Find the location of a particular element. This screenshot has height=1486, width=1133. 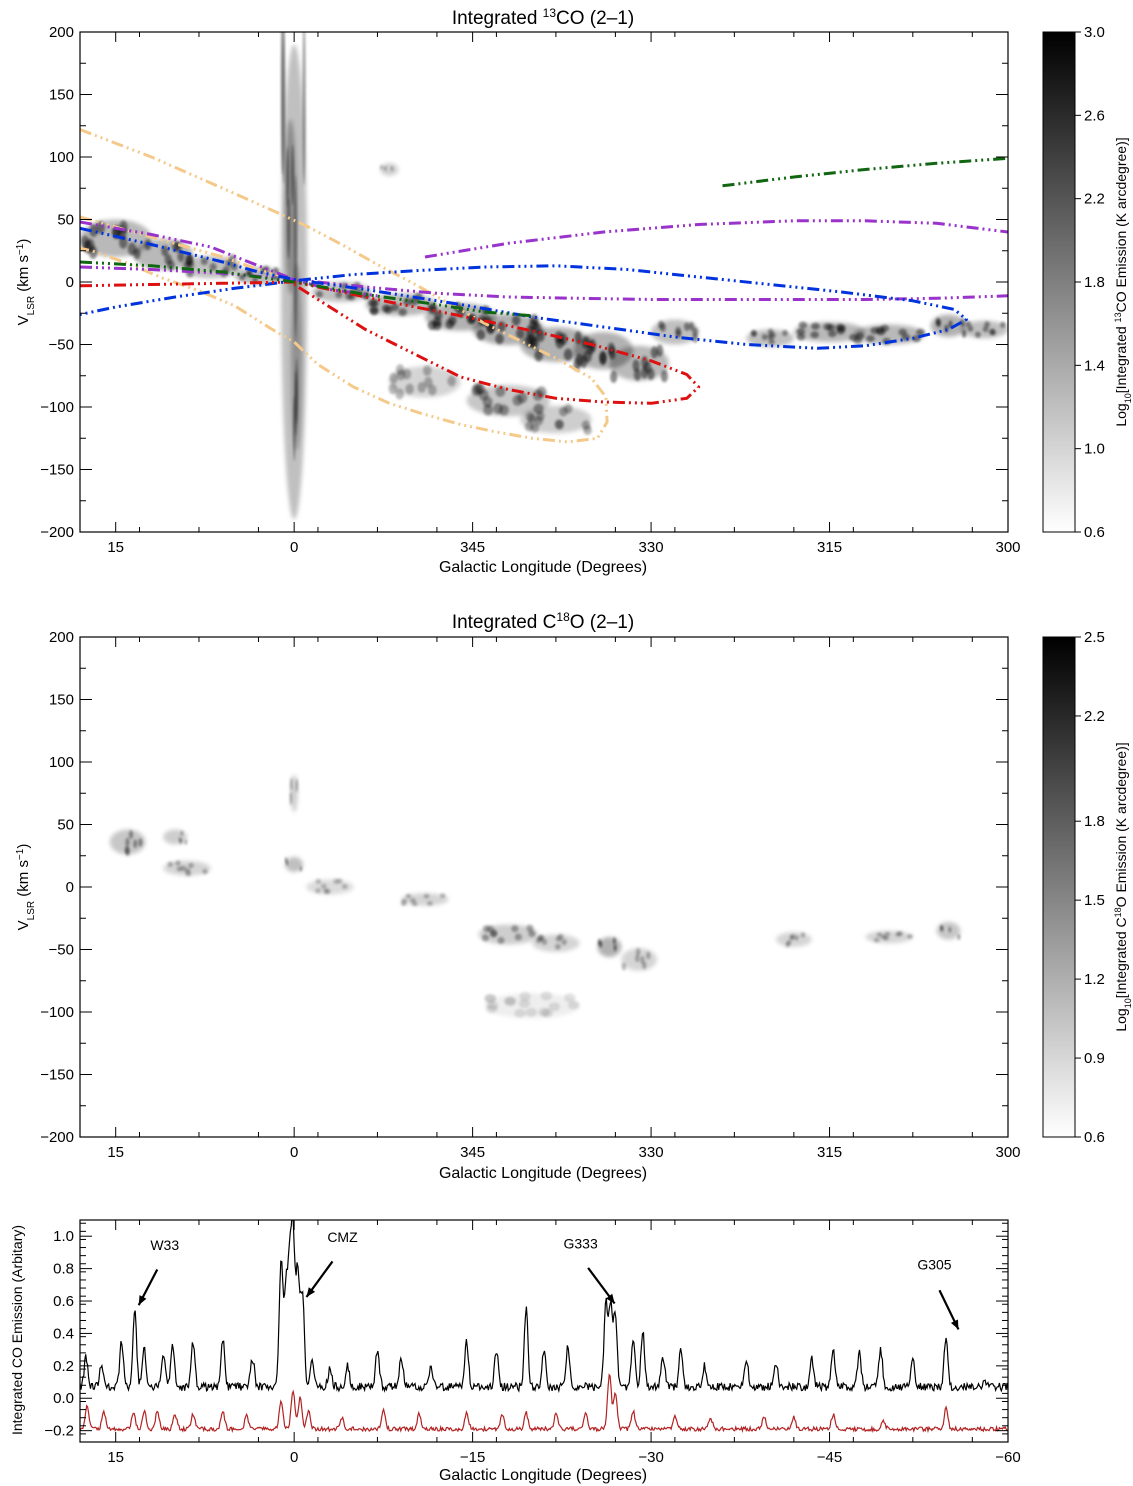

x-tick-label: −45 is located at coordinates (829, 1457).